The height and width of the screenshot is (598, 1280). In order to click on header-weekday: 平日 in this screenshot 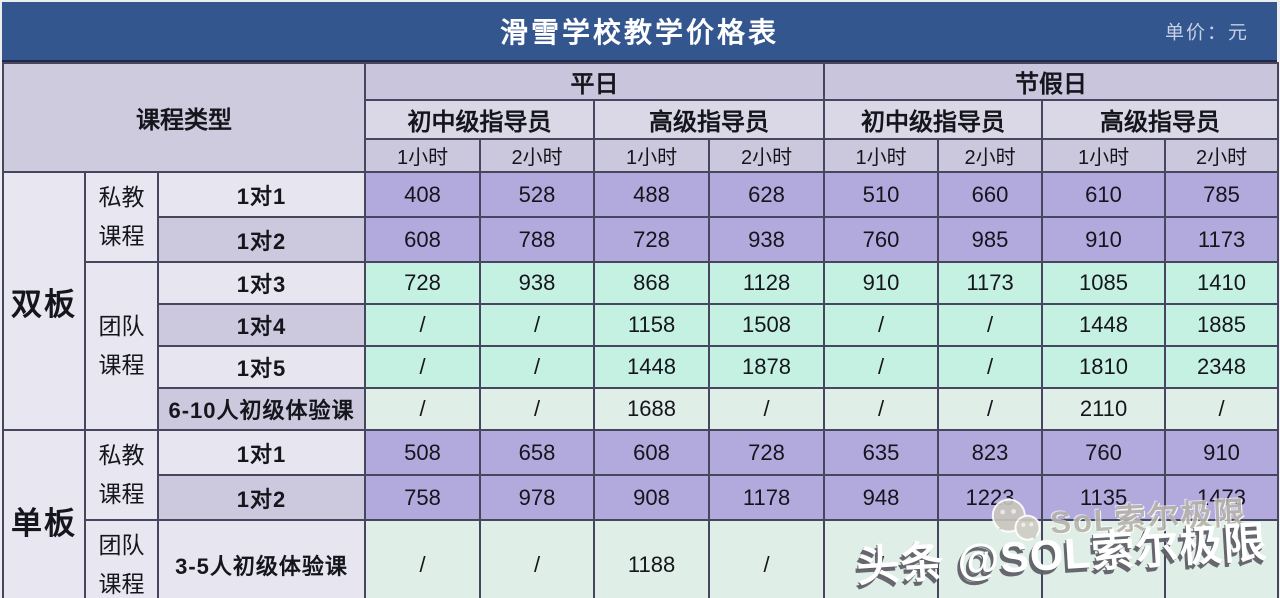, I will do `click(595, 81)`.